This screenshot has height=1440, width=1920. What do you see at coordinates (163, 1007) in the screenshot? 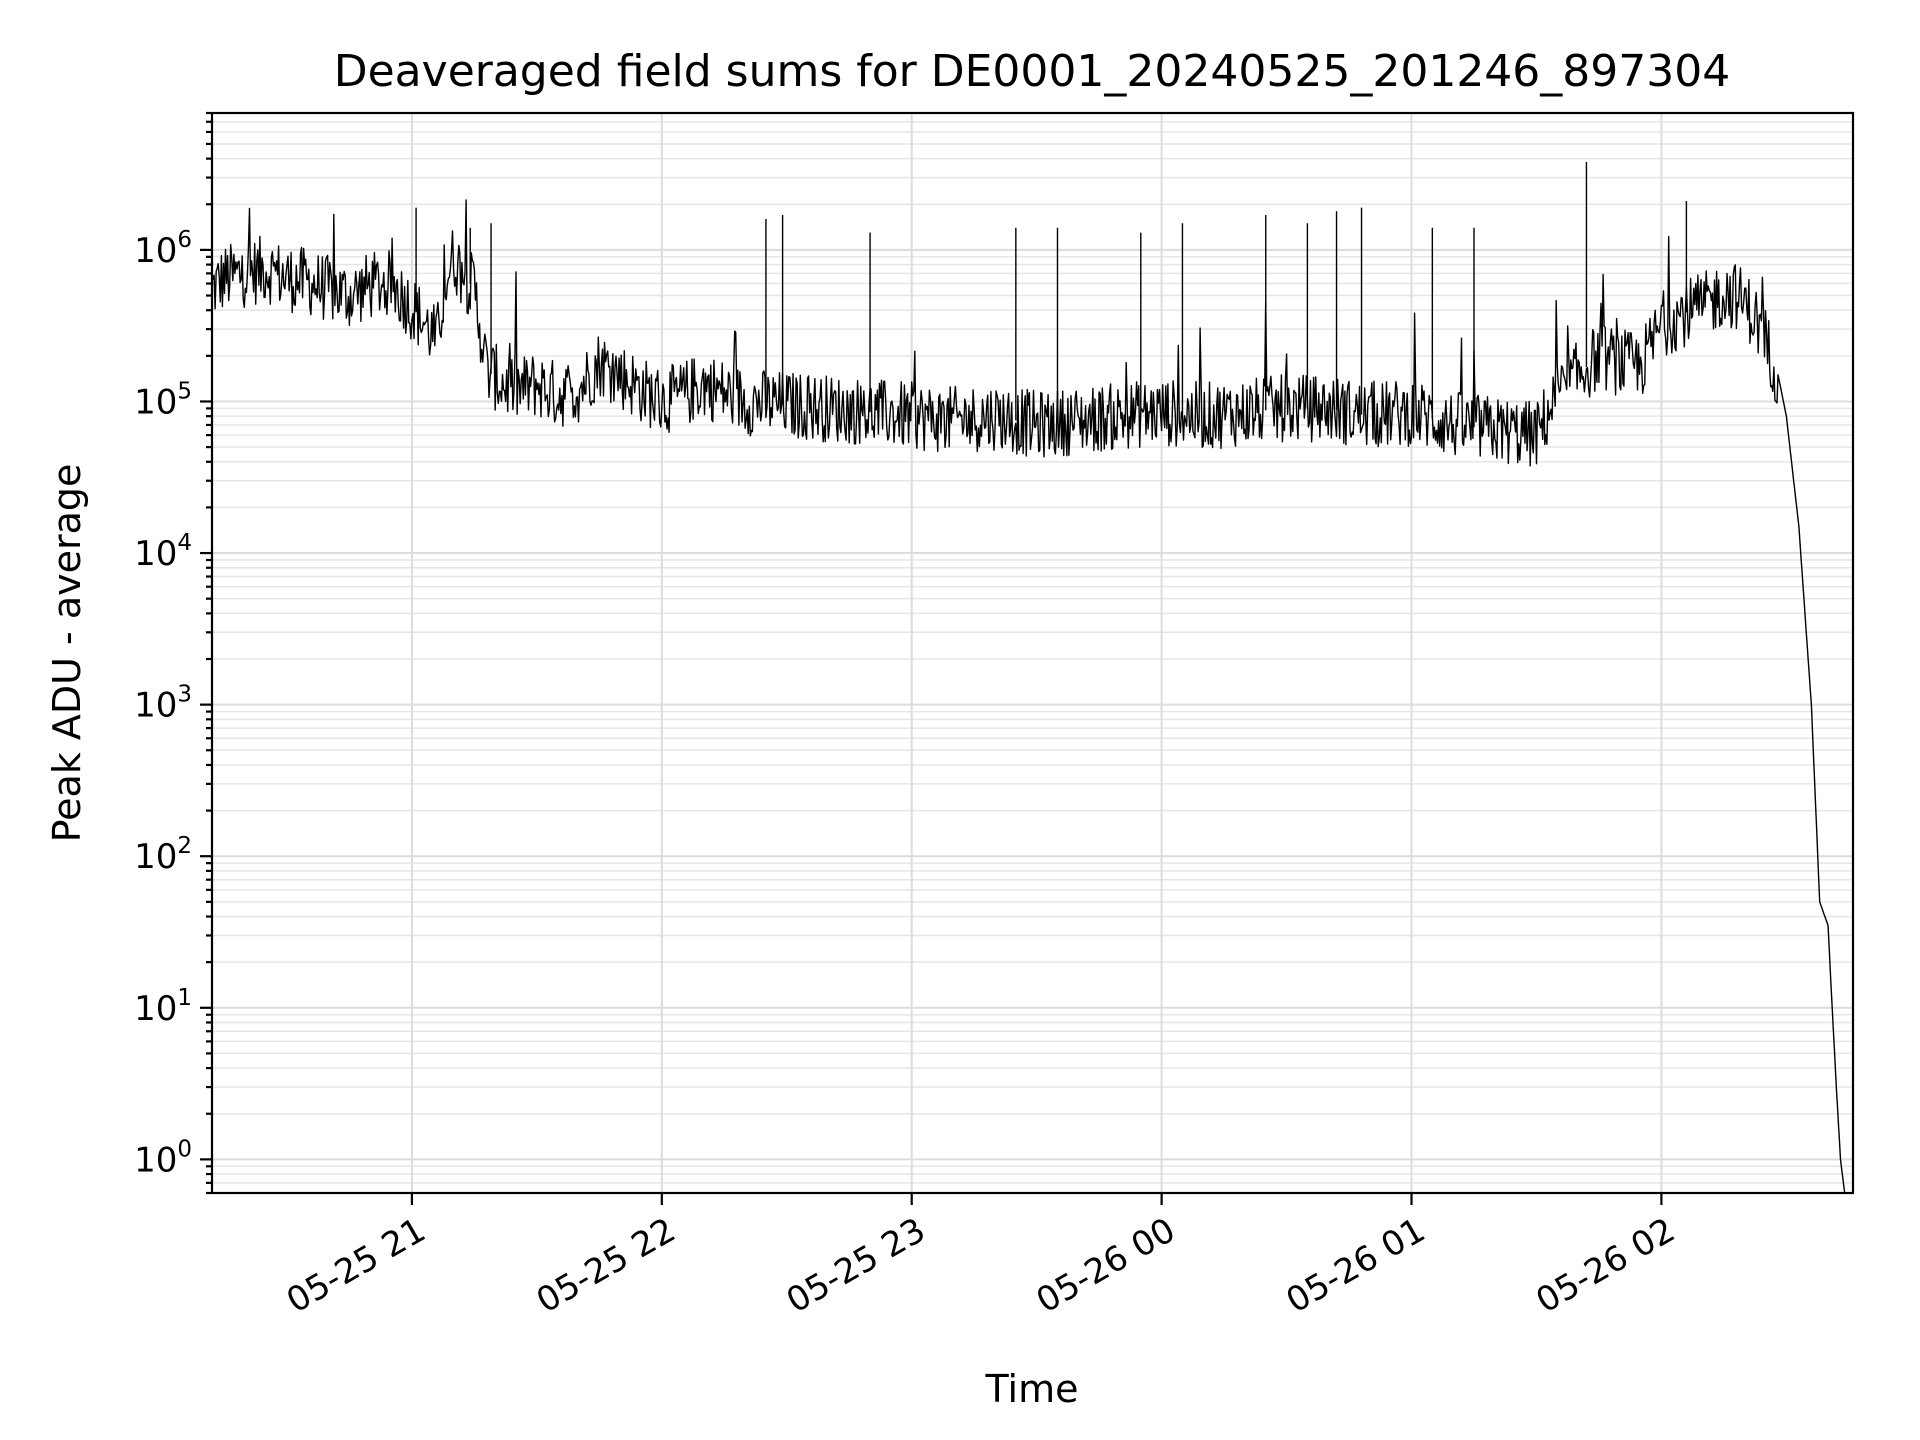
I see `y-tick-label: 10¹` at bounding box center [163, 1007].